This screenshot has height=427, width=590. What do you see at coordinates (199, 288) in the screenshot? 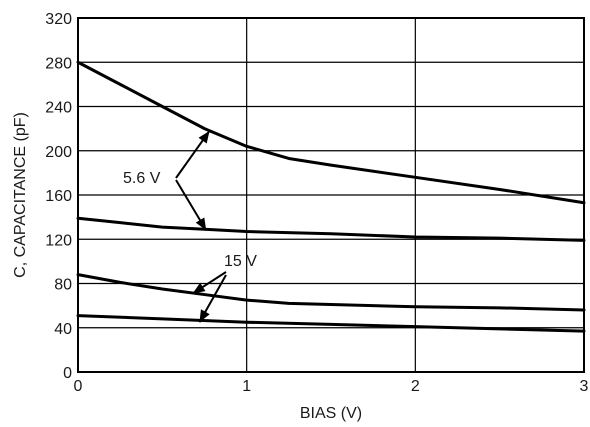
I see `arrow-15v-upper-head` at bounding box center [199, 288].